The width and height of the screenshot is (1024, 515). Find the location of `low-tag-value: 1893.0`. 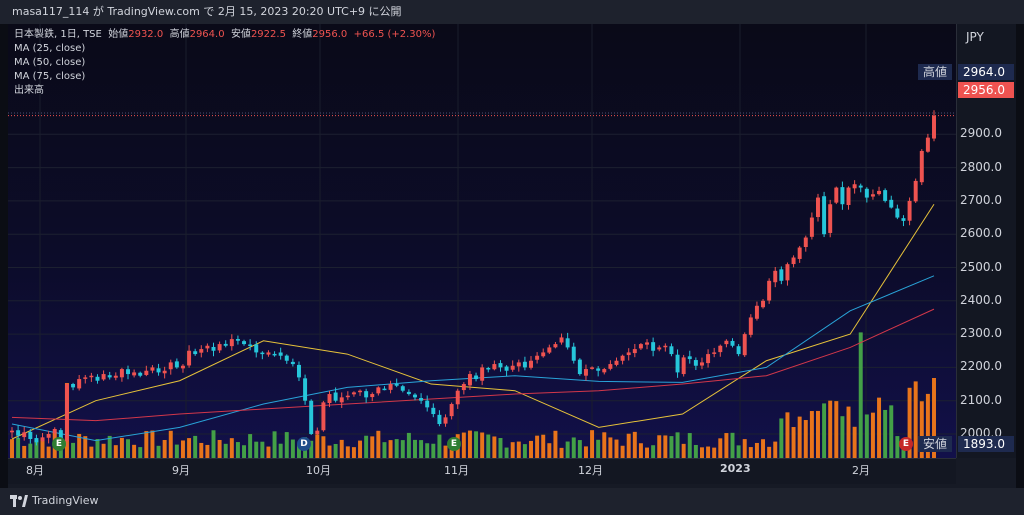

low-tag-value: 1893.0 is located at coordinates (986, 444).